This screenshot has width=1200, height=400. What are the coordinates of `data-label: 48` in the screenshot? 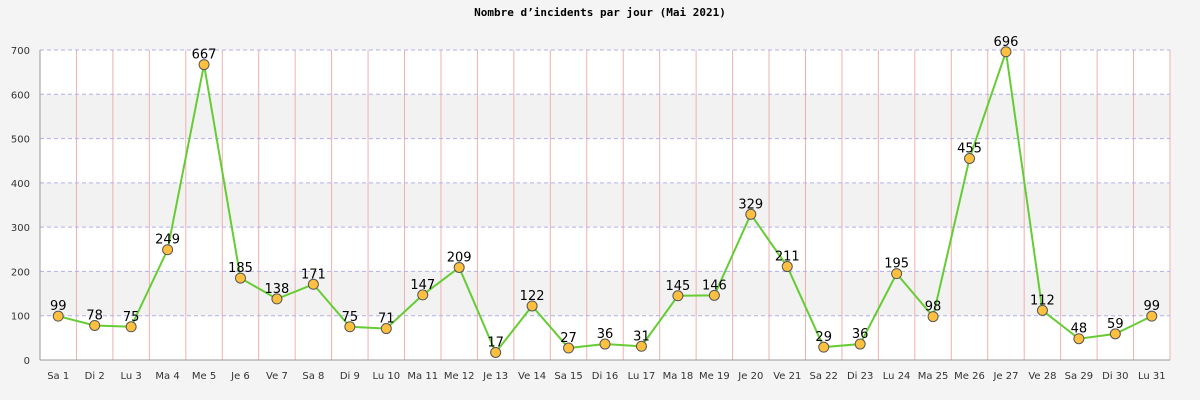 It's located at (1079, 329).